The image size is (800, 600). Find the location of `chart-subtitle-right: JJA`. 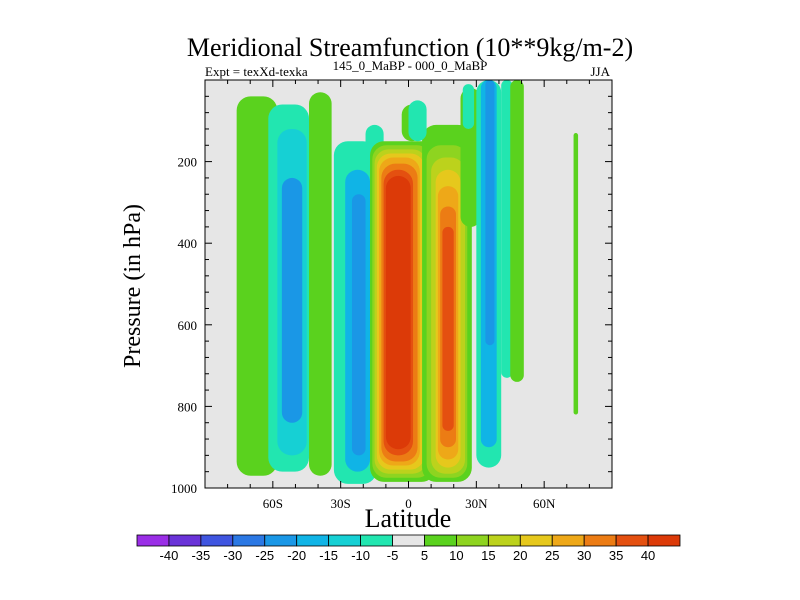

chart-subtitle-right: JJA is located at coordinates (600, 71).